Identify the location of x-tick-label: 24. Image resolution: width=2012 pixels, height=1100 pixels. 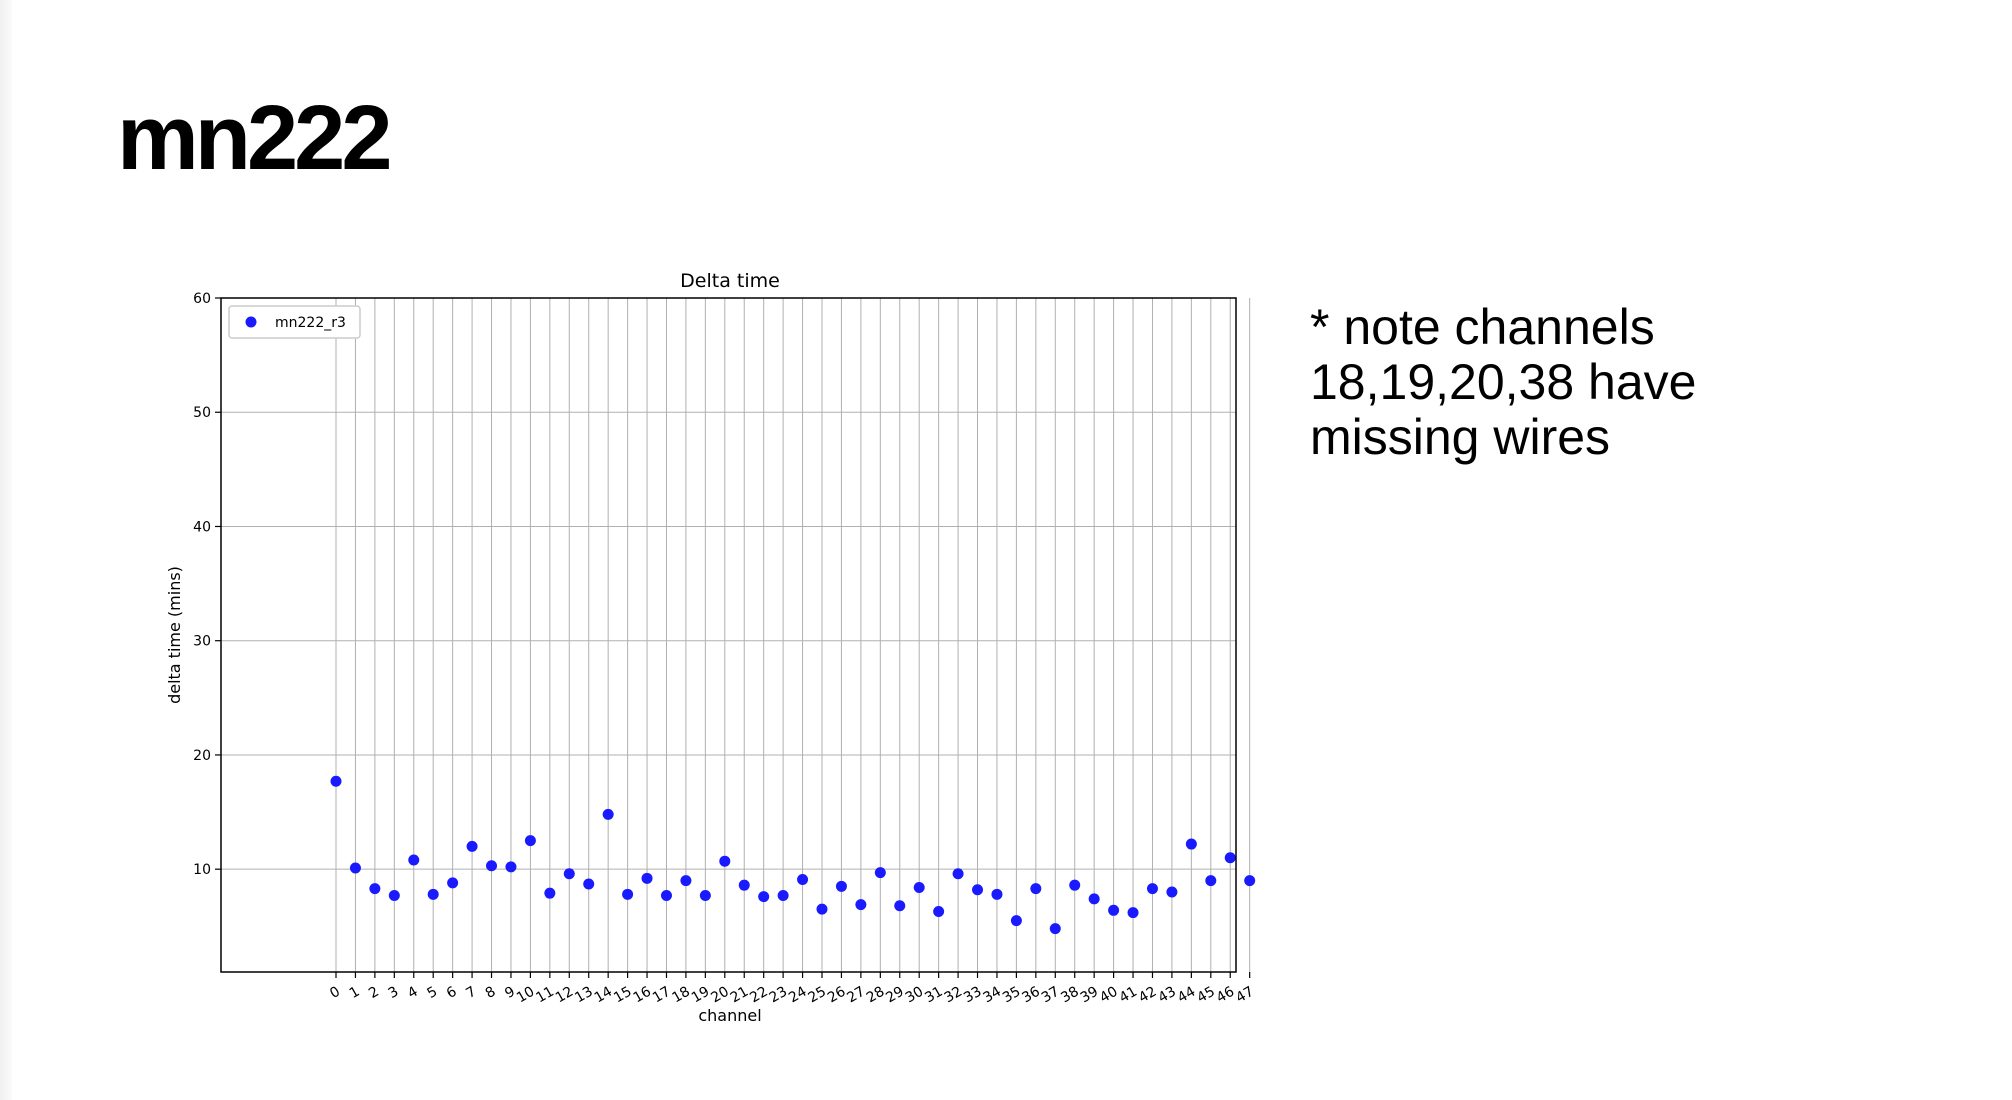
(798, 995).